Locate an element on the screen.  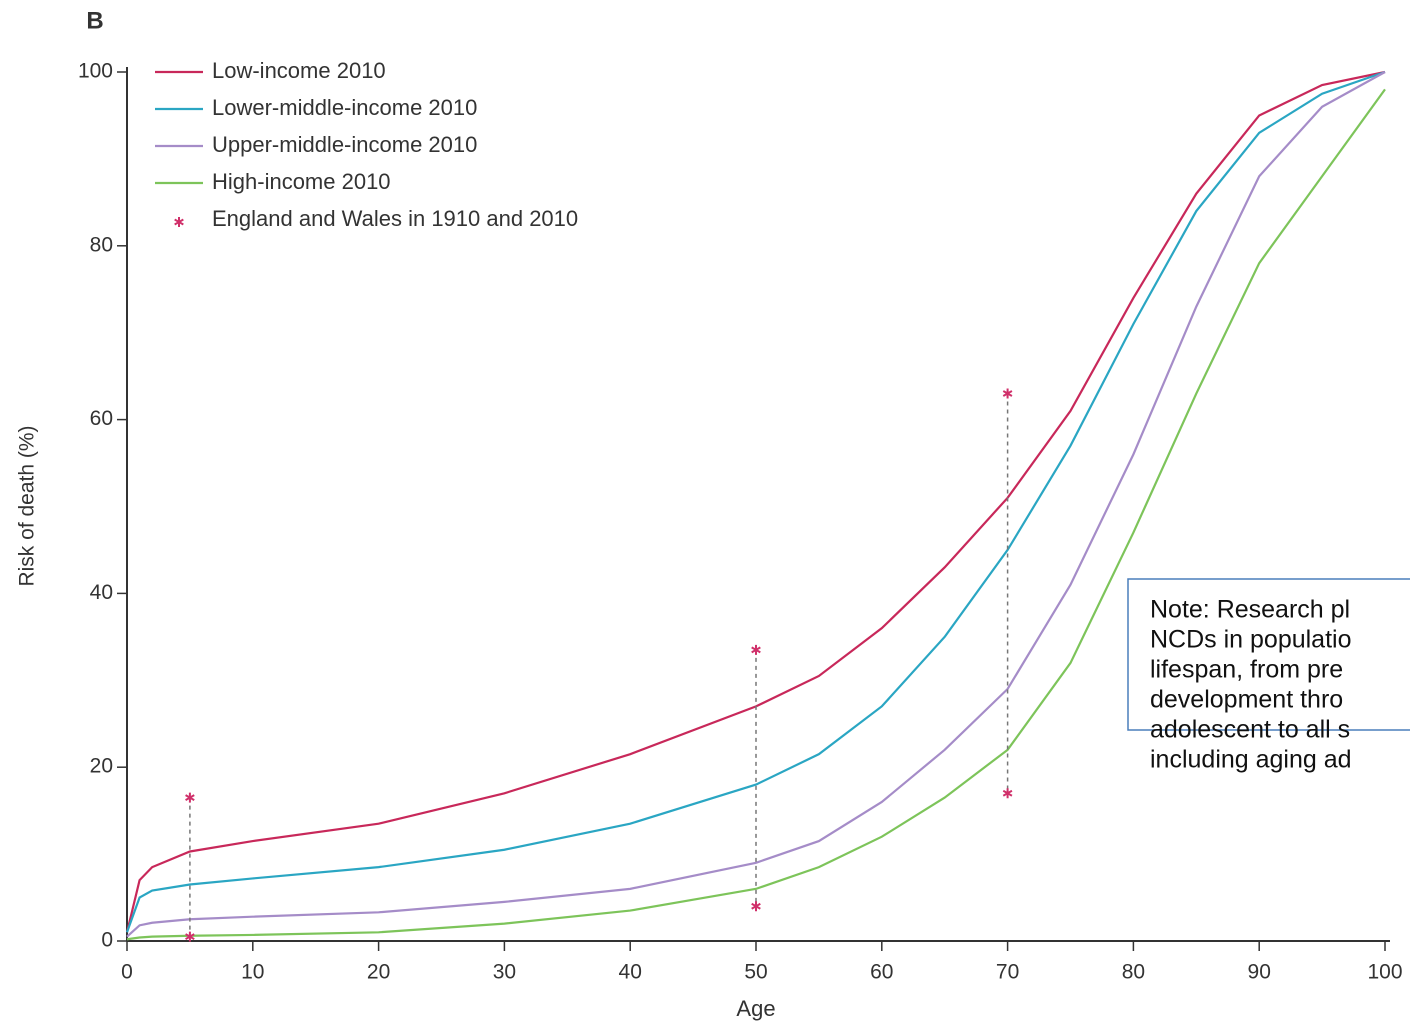
note-text: lifespan, from pre is located at coordinates (1246, 670).